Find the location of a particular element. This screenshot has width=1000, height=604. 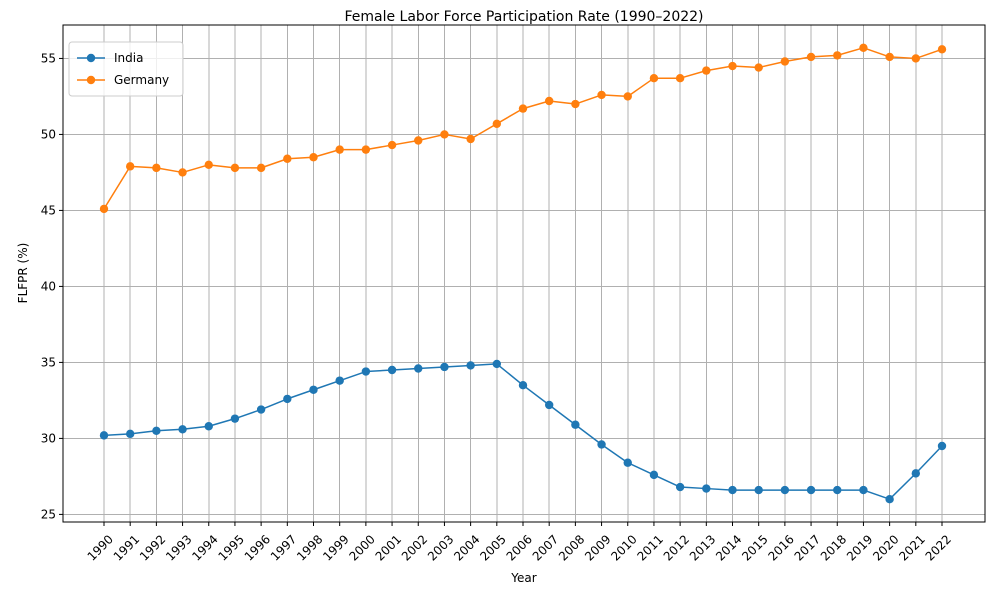

y-tick-label: 55 is located at coordinates (48, 59).